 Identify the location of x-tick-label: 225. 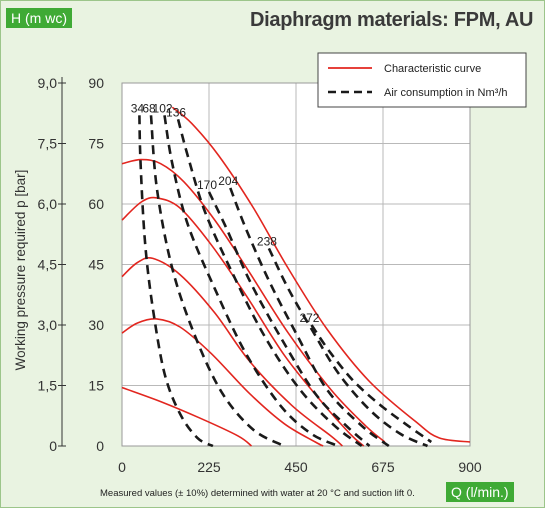
(209, 467).